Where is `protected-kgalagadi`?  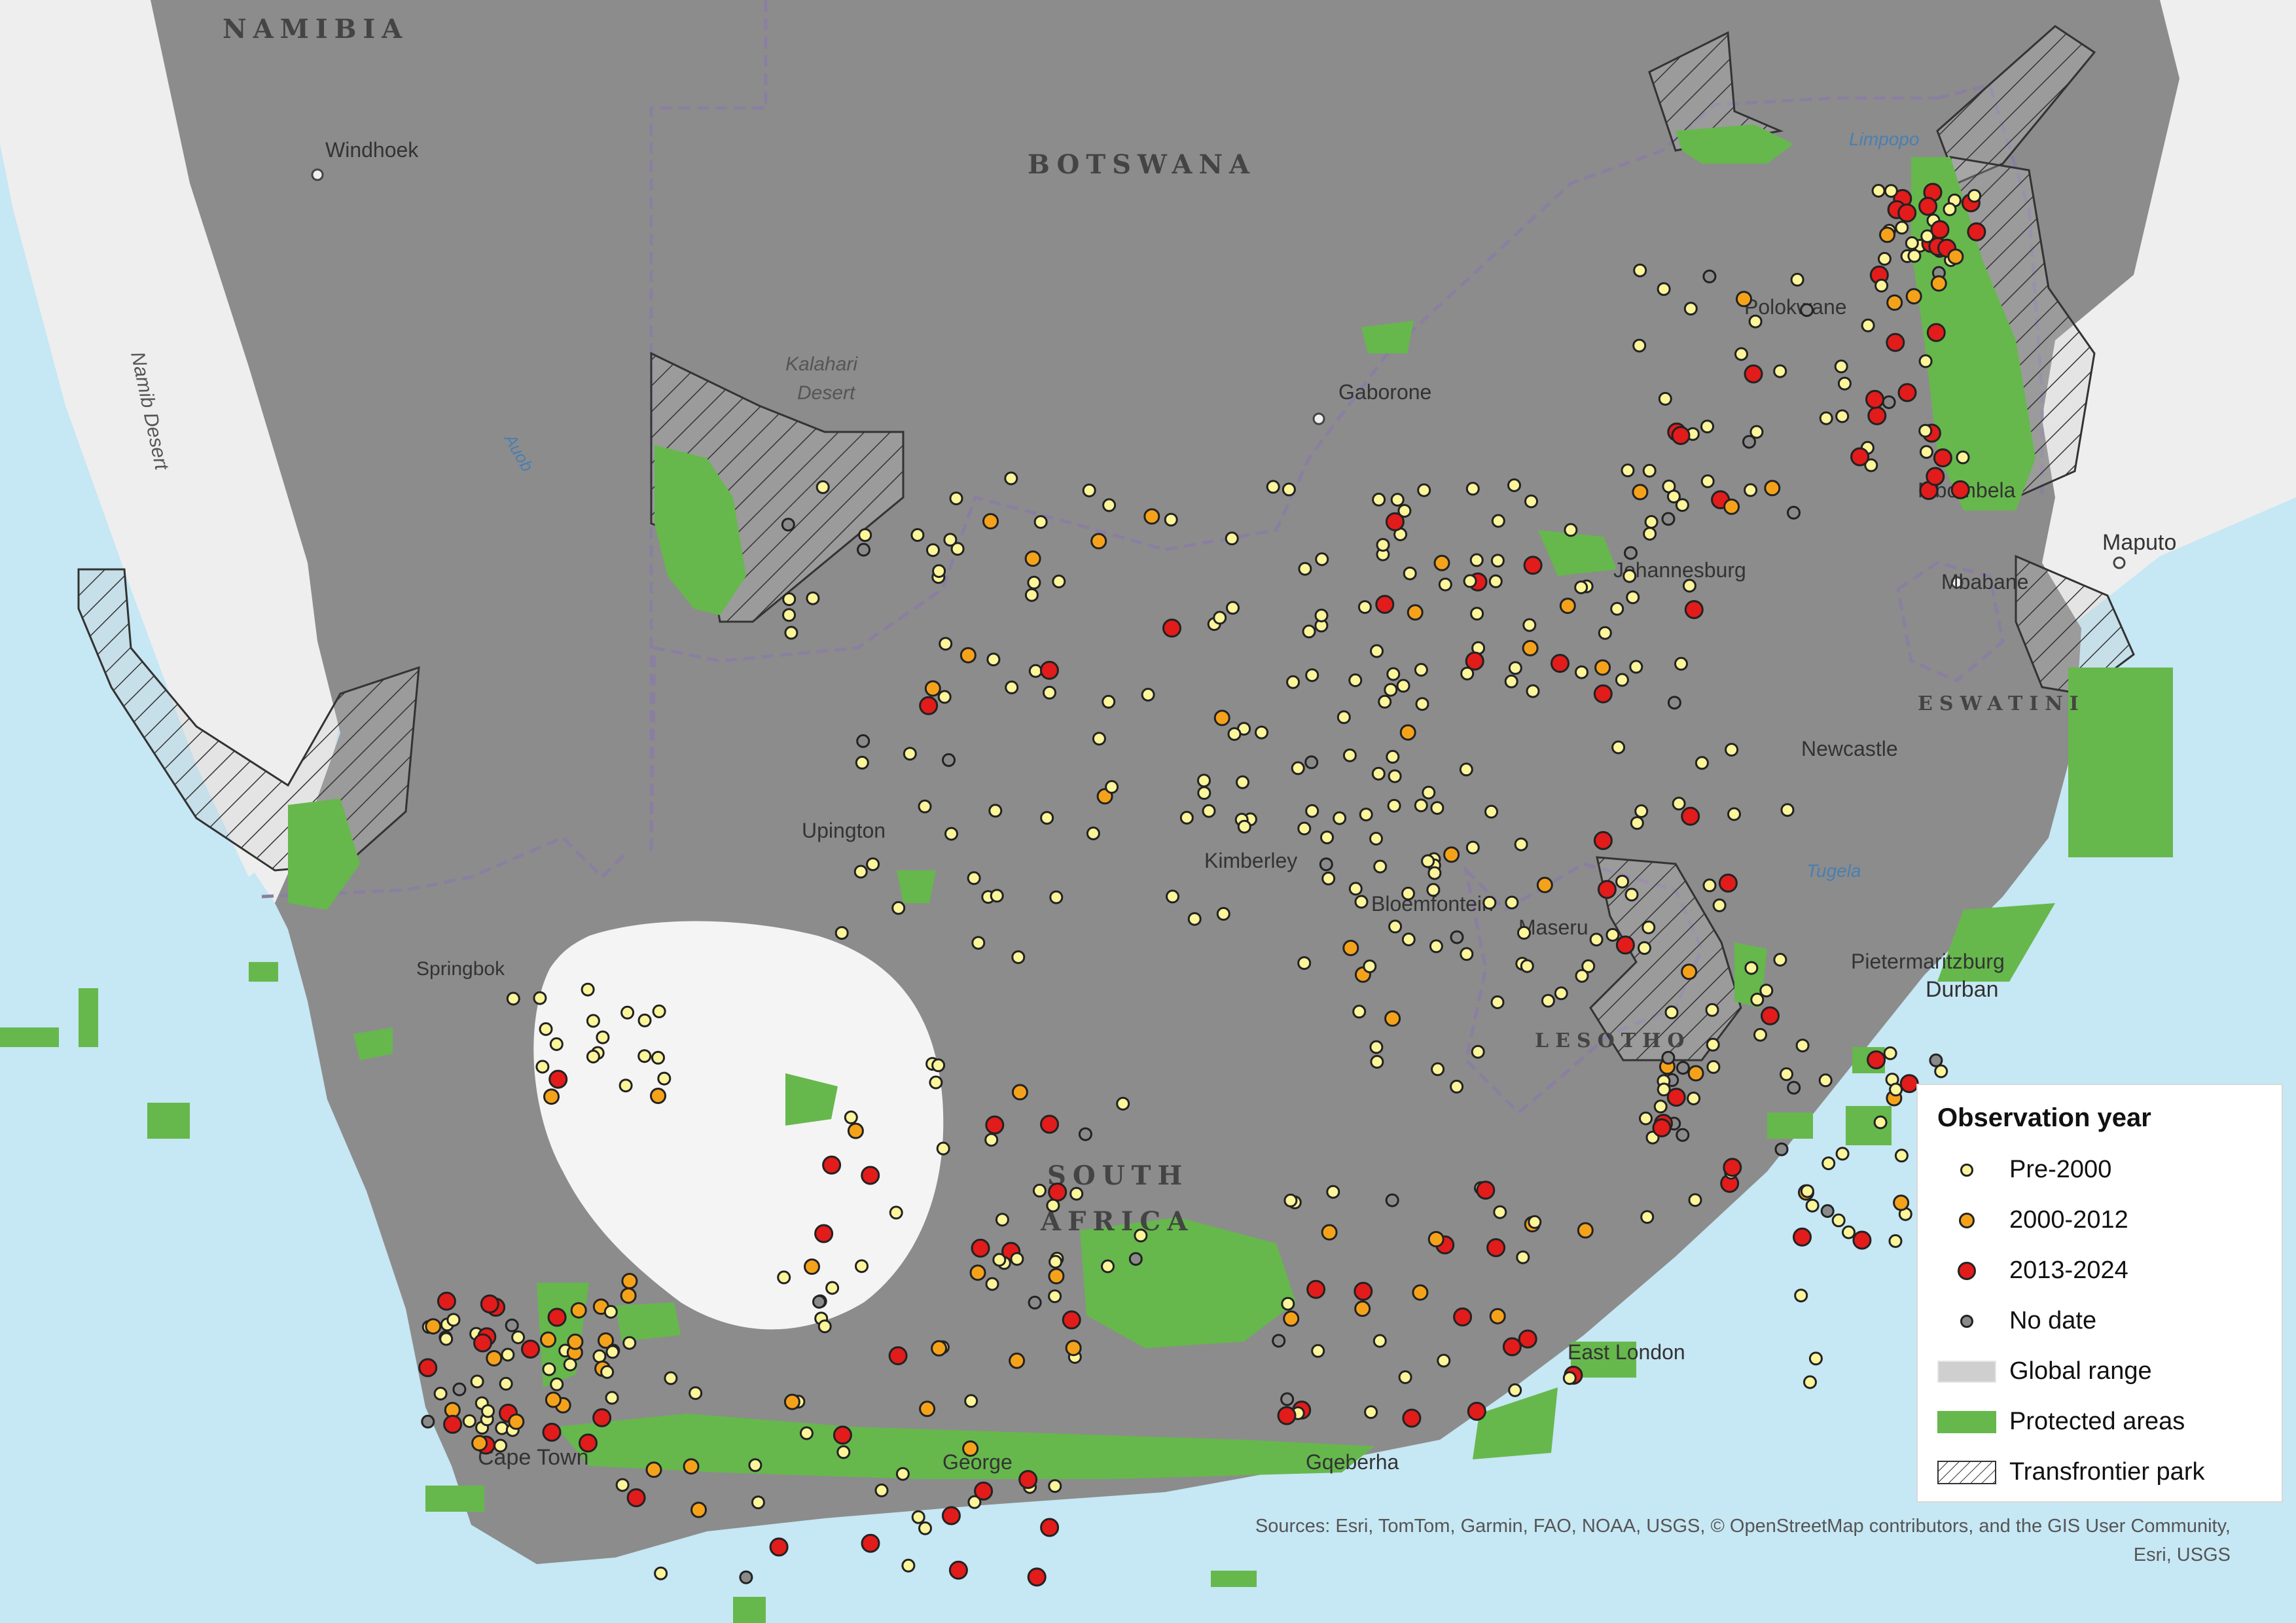
protected-kgalagadi is located at coordinates (700, 530).